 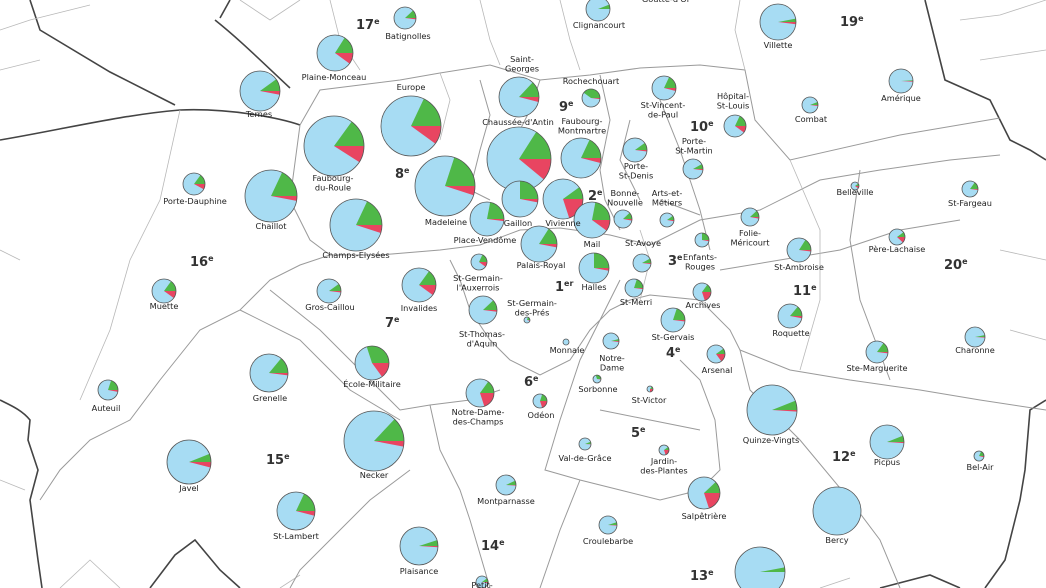 What do you see at coordinates (650, 389) in the screenshot?
I see `pie-st-victor` at bounding box center [650, 389].